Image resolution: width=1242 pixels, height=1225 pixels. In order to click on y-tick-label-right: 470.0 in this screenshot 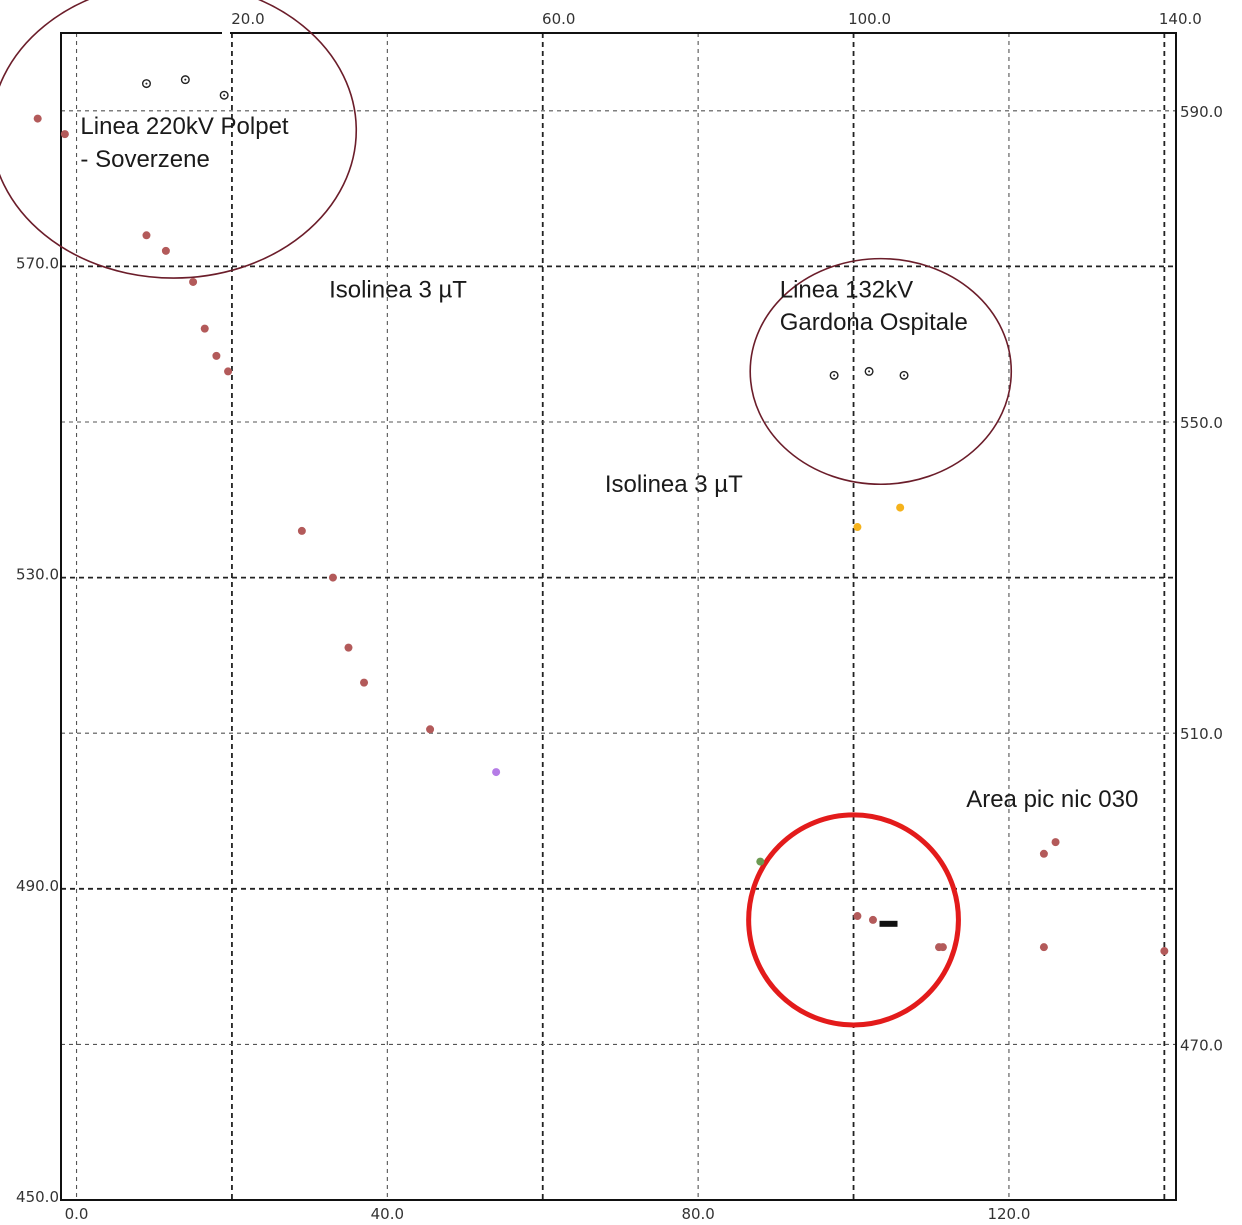, I will do `click(1201, 1045)`.